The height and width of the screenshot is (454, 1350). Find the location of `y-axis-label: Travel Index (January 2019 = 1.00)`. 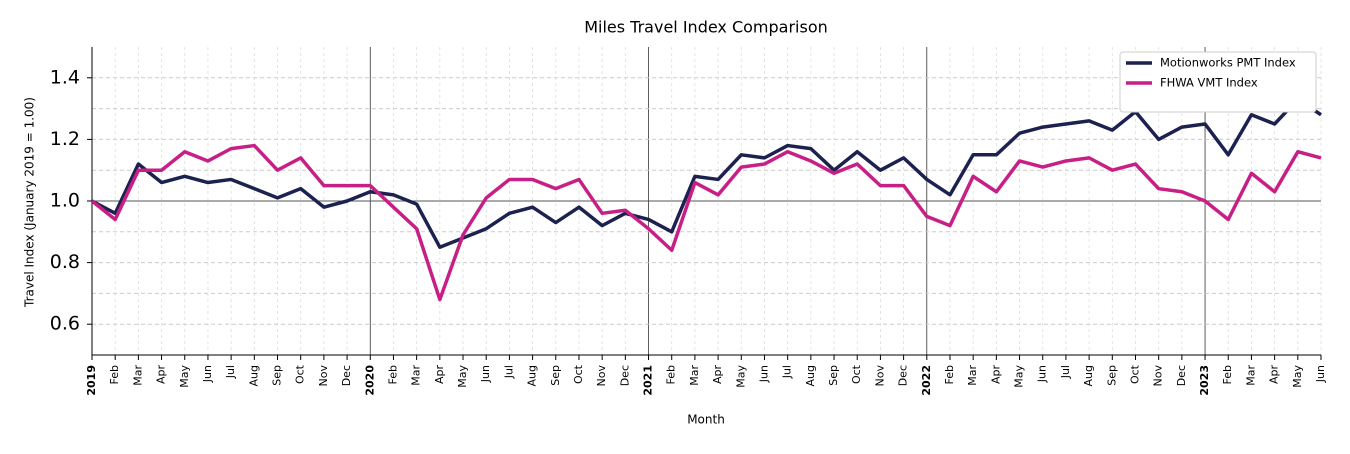

y-axis-label: Travel Index (January 2019 = 1.00) is located at coordinates (30, 202).